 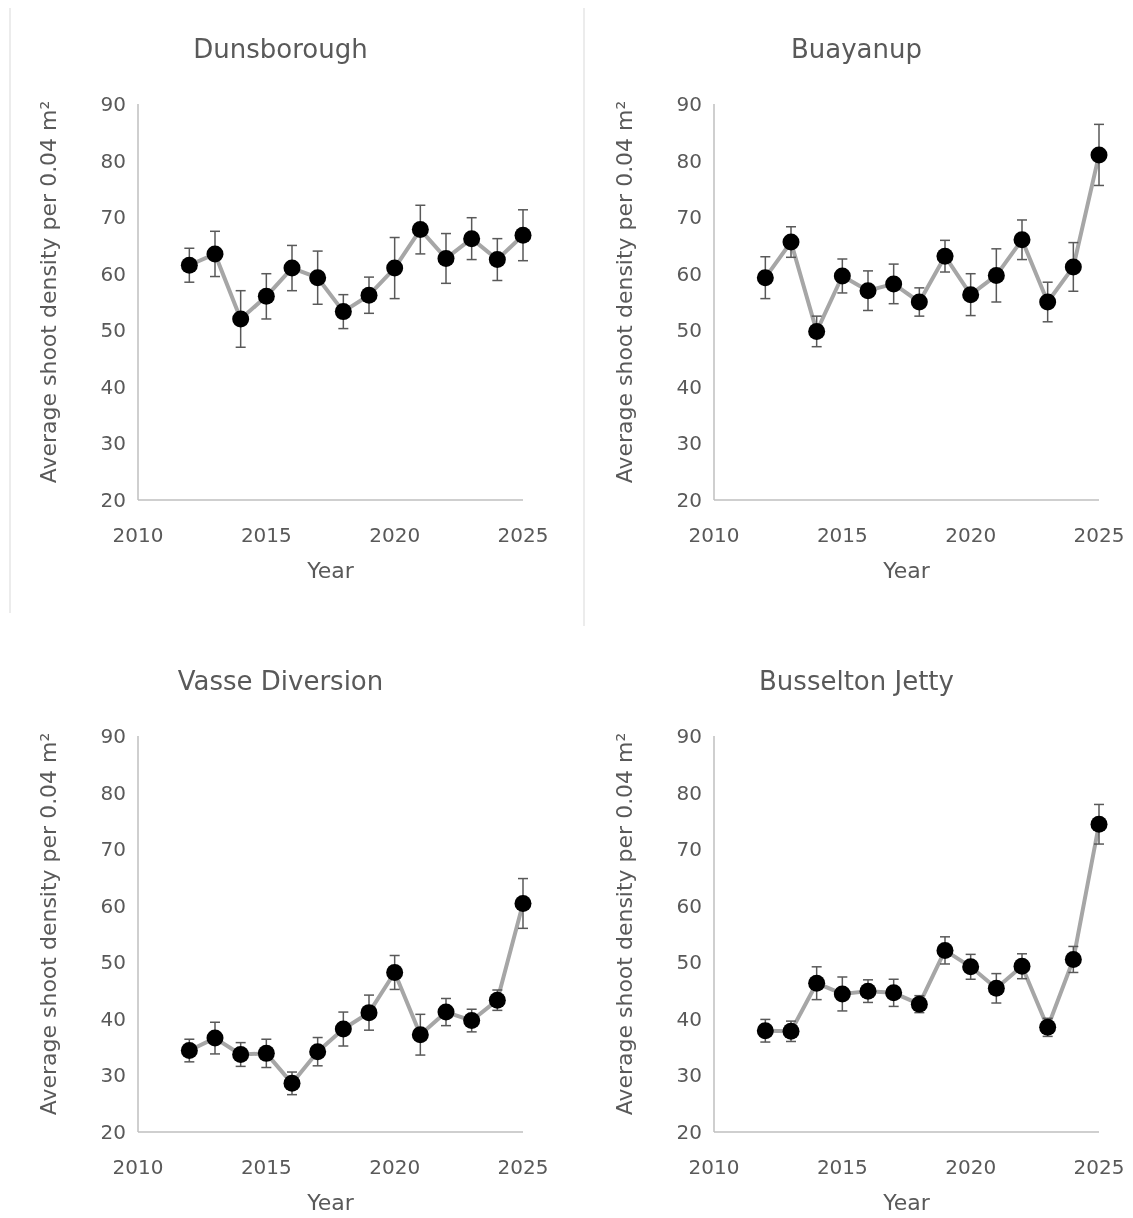 What do you see at coordinates (280, 681) in the screenshot?
I see `chart-title: Vasse Diversion` at bounding box center [280, 681].